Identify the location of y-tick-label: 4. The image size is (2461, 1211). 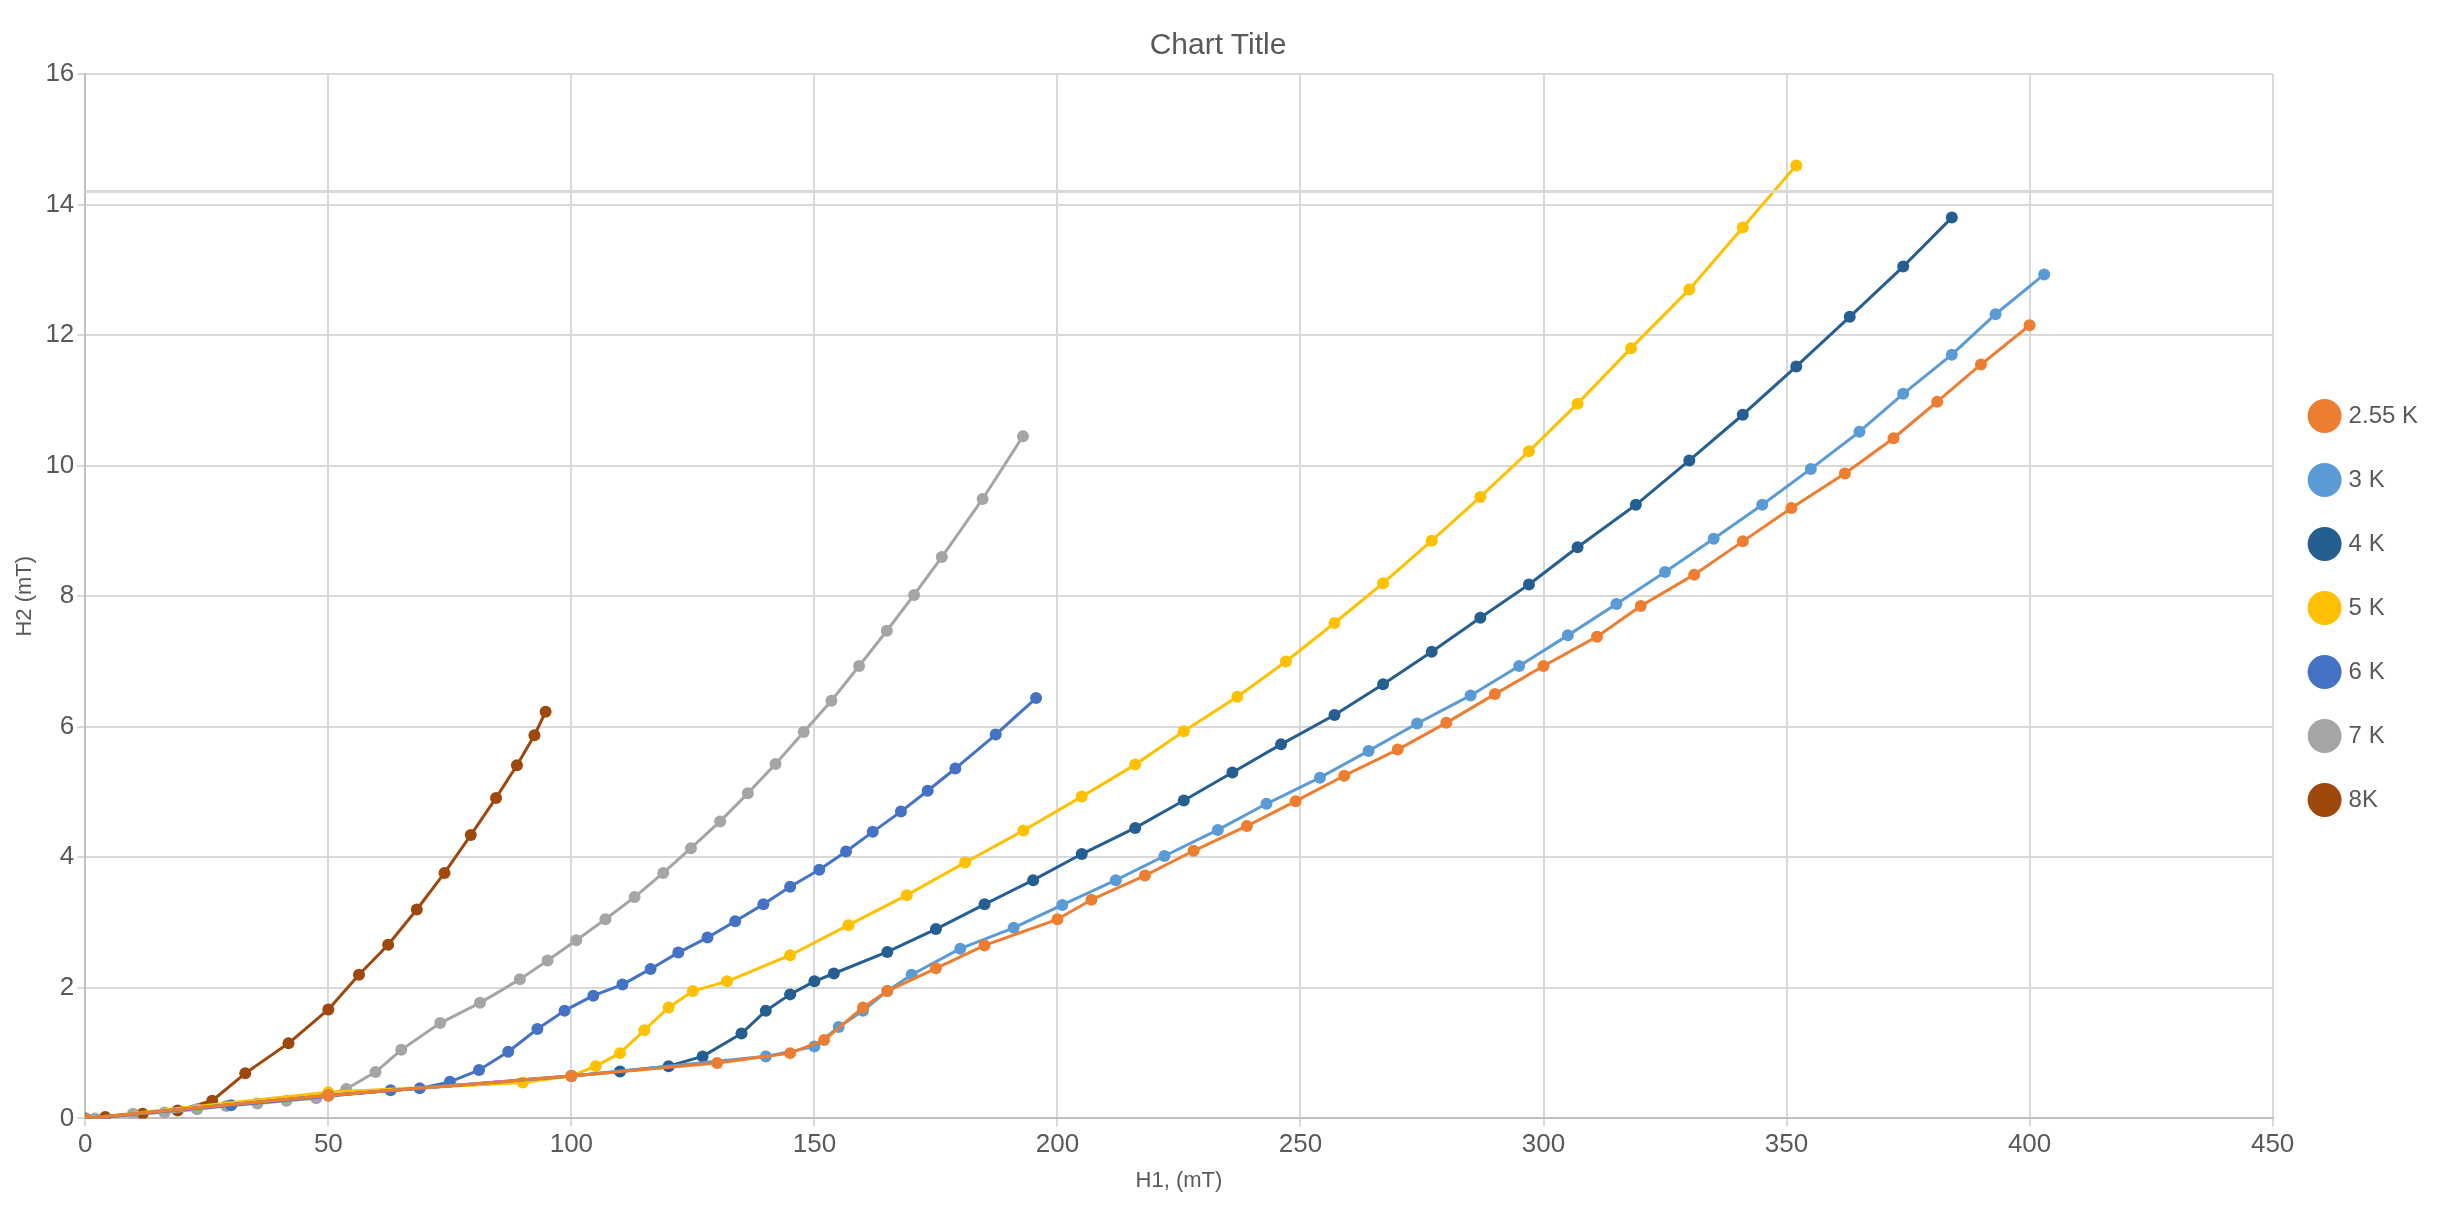
(67, 855).